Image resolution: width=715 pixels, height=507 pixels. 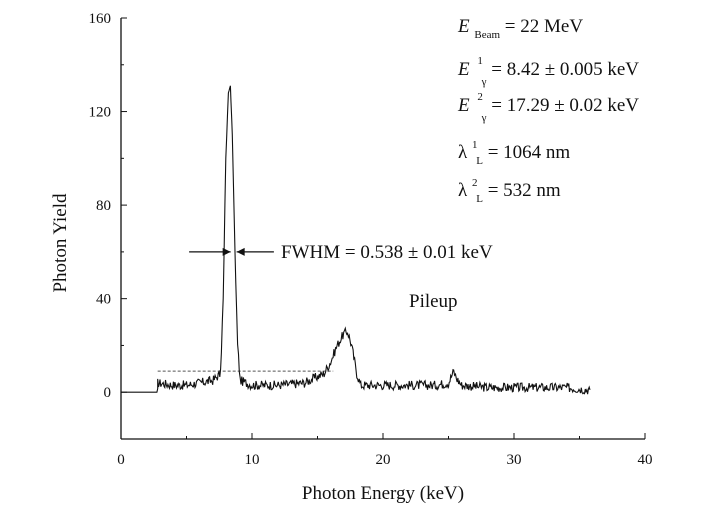 I want to click on fwhm-marker, so click(x=231, y=251).